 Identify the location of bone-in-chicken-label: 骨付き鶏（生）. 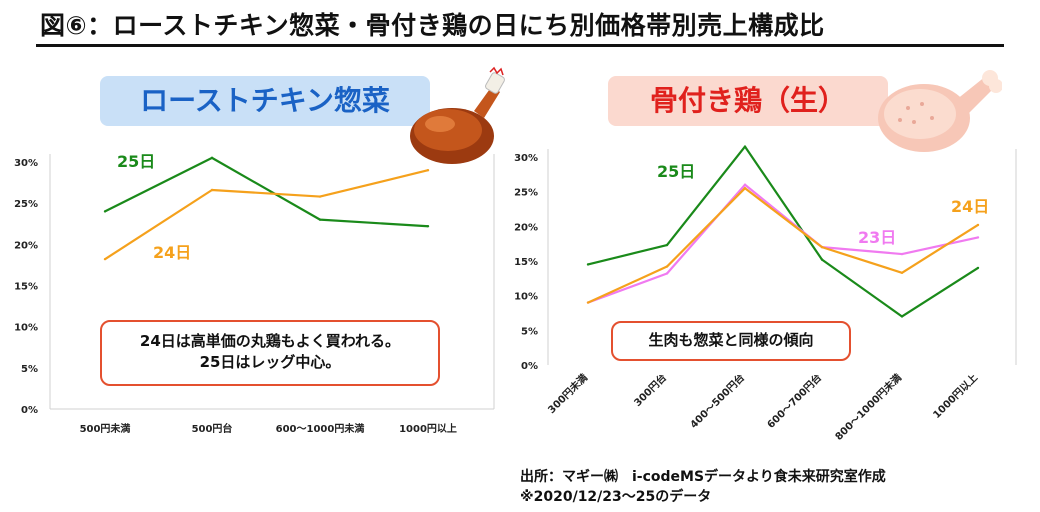
(748, 101).